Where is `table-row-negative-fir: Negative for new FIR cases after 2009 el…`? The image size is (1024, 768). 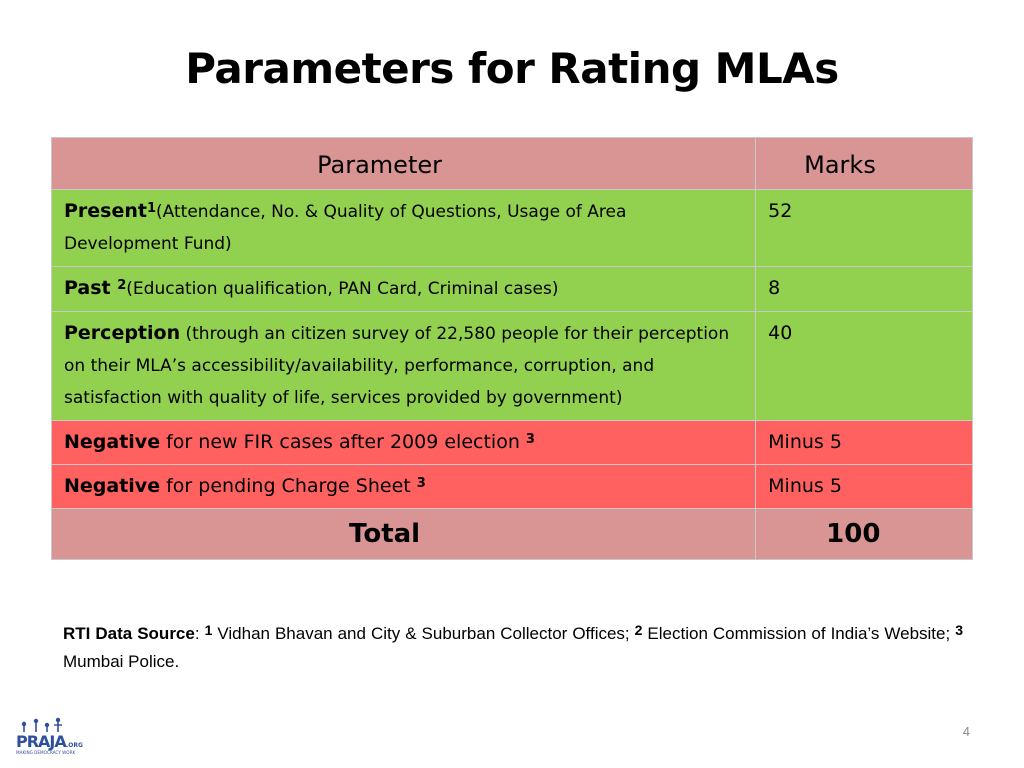
table-row-negative-fir: Negative for new FIR cases after 2009 el… is located at coordinates (511, 442).